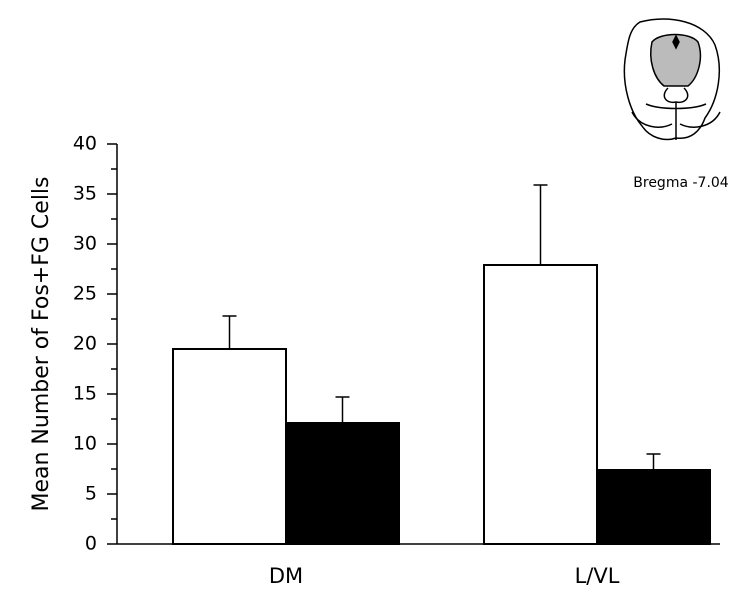 The width and height of the screenshot is (736, 592). Describe the element at coordinates (91, 544) in the screenshot. I see `y-tick-label: 0` at that location.